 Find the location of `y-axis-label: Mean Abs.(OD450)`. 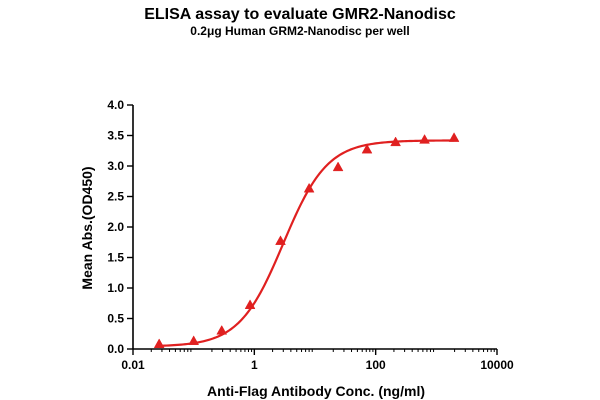

y-axis-label: Mean Abs.(OD450) is located at coordinates (87, 227).